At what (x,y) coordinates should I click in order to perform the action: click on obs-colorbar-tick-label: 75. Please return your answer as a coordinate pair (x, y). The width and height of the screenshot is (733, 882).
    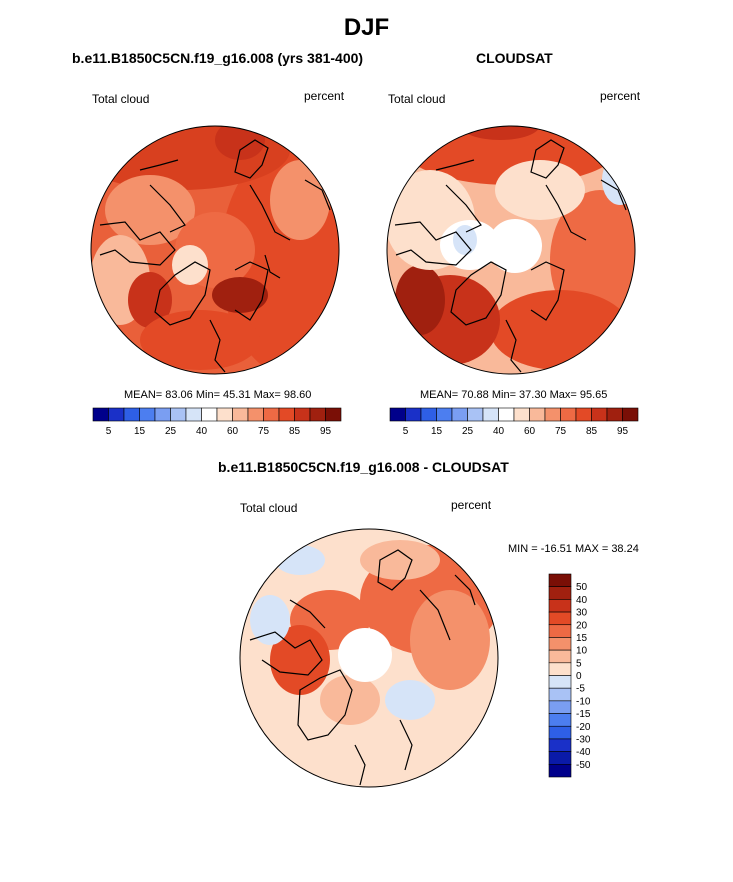
    Looking at the image, I should click on (561, 431).